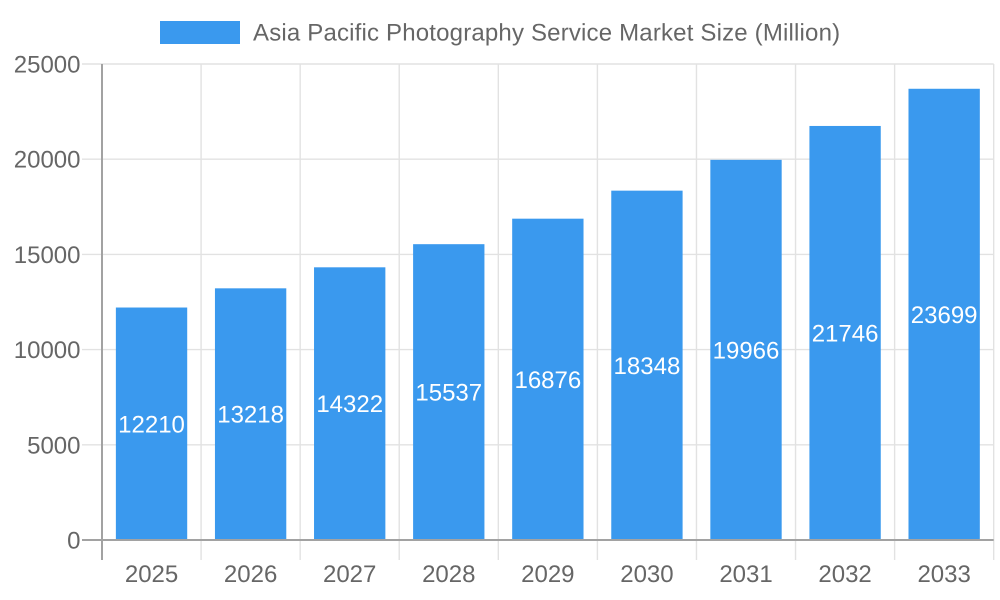 The width and height of the screenshot is (1000, 600). What do you see at coordinates (448, 393) in the screenshot?
I see `svg-text: 15537` at bounding box center [448, 393].